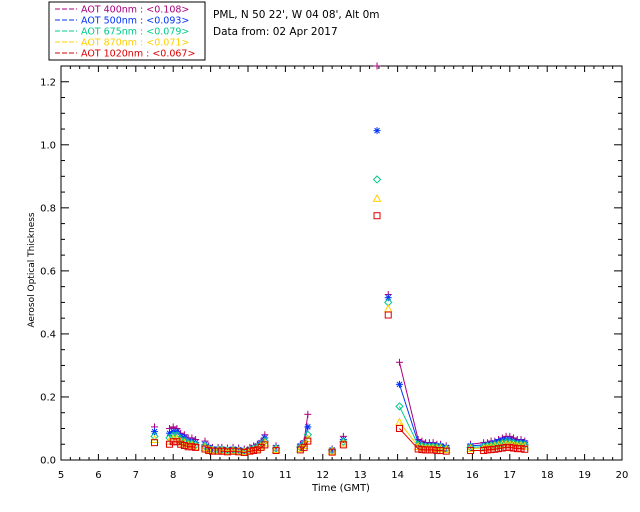  What do you see at coordinates (275, 32) in the screenshot?
I see `chart-subtitle: Data from: 02 Apr 2017` at bounding box center [275, 32].